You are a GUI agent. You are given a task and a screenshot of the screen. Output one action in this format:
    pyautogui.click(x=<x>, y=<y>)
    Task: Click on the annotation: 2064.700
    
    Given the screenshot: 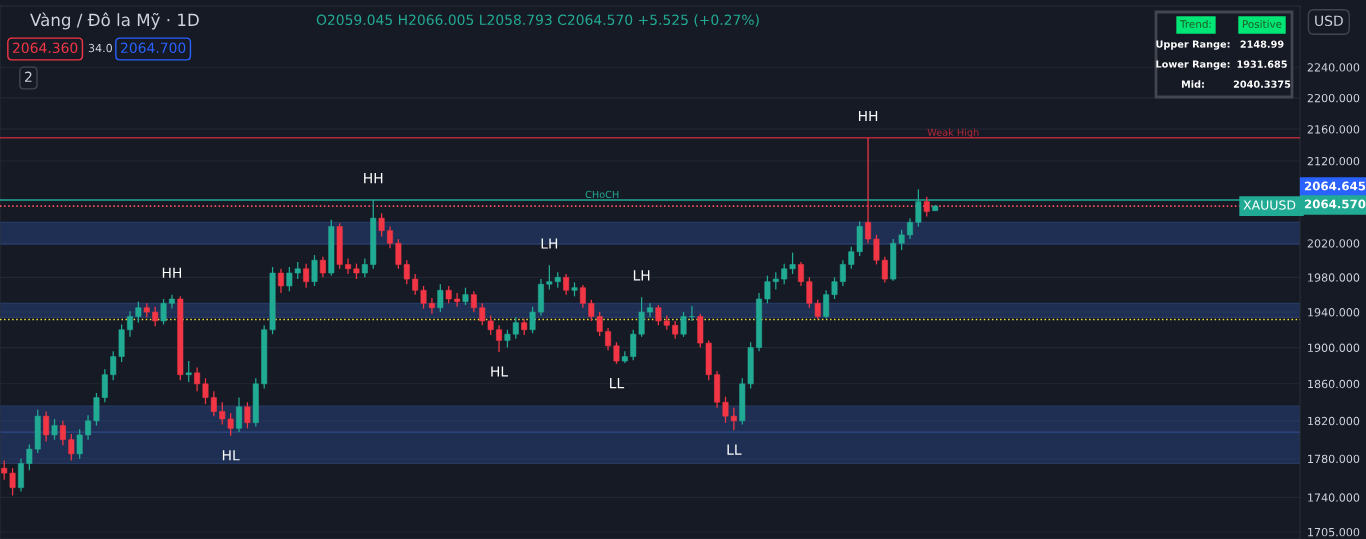 What is the action you would take?
    pyautogui.click(x=153, y=48)
    